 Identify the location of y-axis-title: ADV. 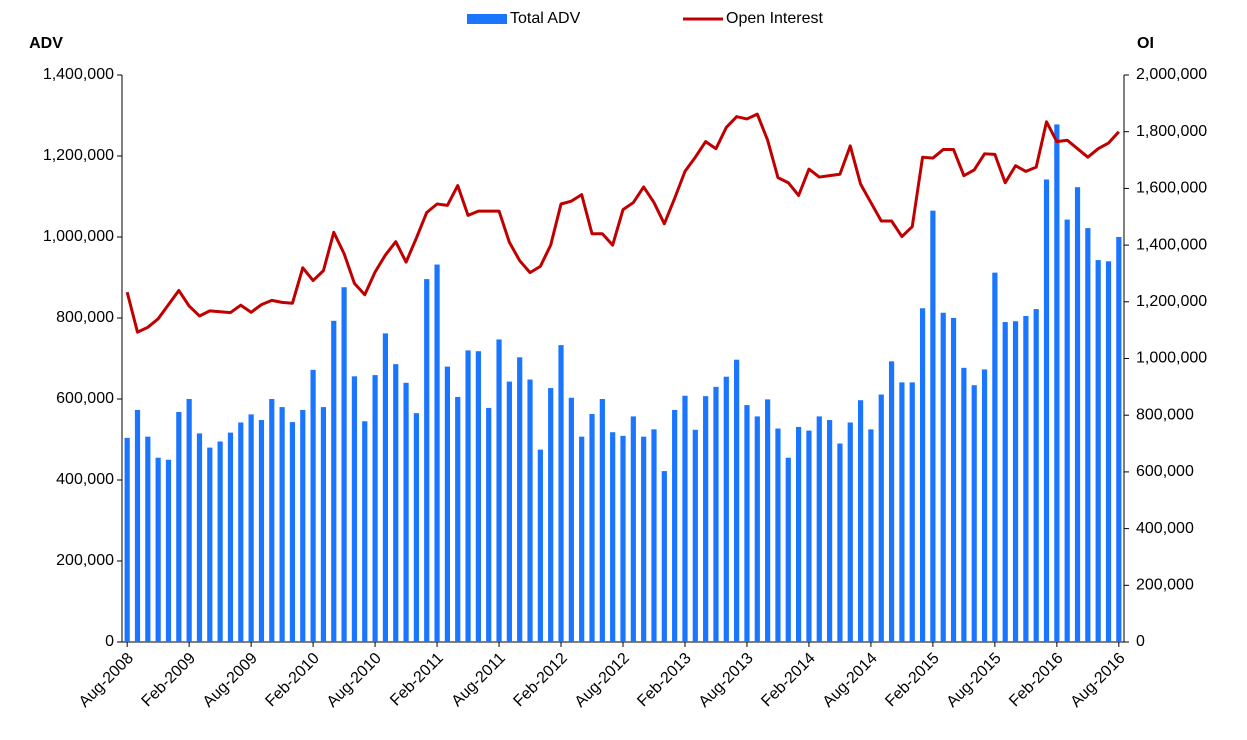
(46, 43).